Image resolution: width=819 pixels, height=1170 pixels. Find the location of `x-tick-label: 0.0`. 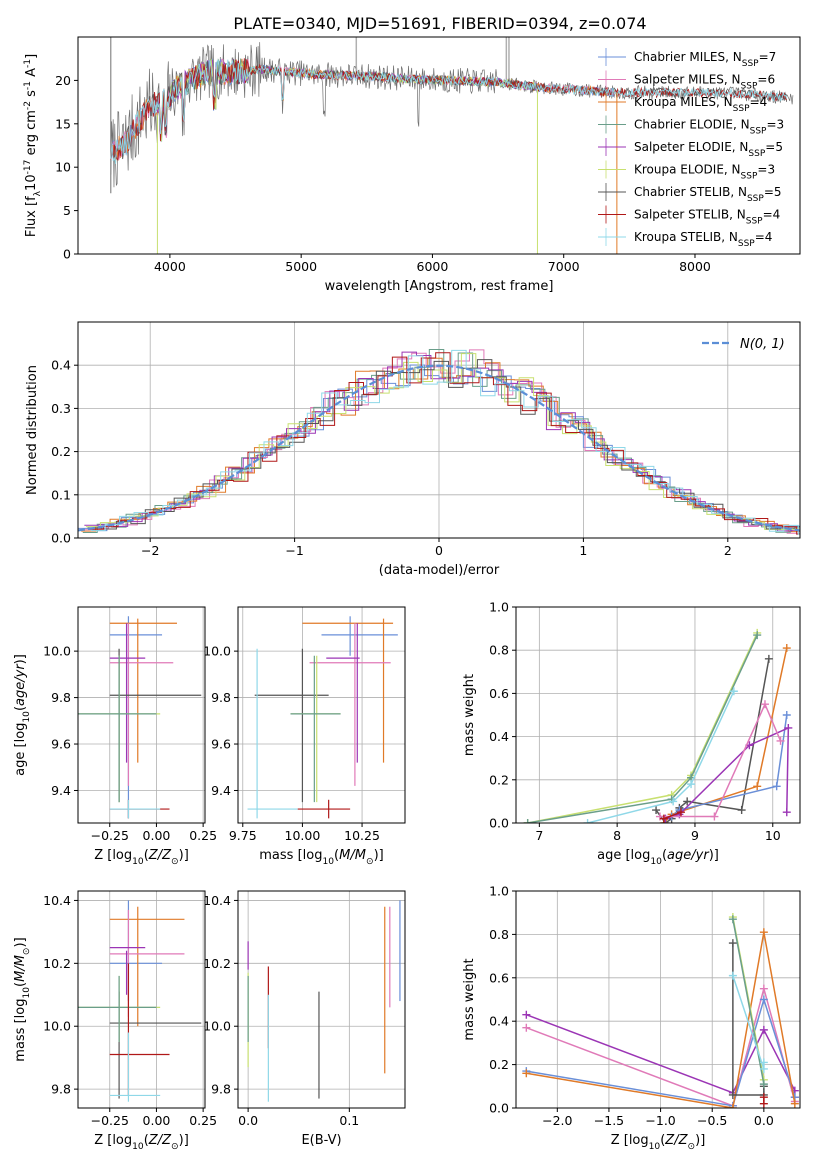

x-tick-label: 0.0 is located at coordinates (248, 1120).